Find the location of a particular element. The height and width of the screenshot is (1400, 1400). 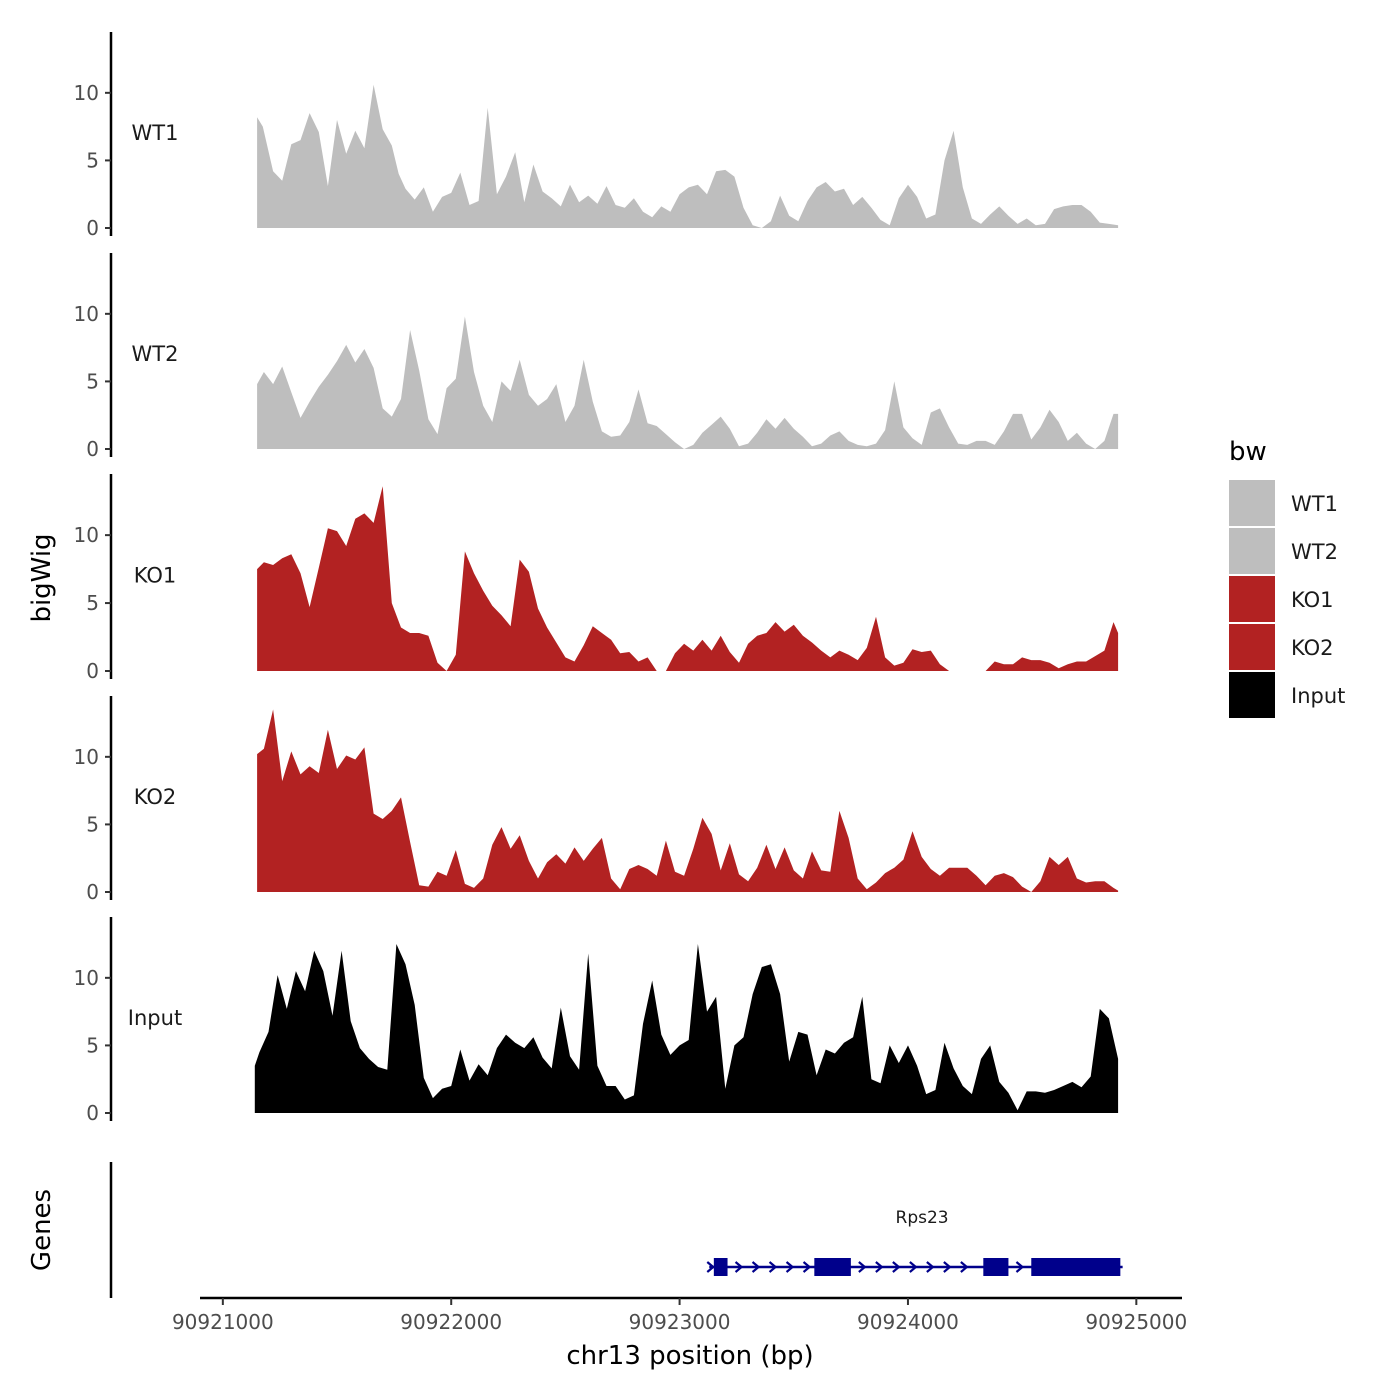

gene-label: Rps23 is located at coordinates (922, 1218).